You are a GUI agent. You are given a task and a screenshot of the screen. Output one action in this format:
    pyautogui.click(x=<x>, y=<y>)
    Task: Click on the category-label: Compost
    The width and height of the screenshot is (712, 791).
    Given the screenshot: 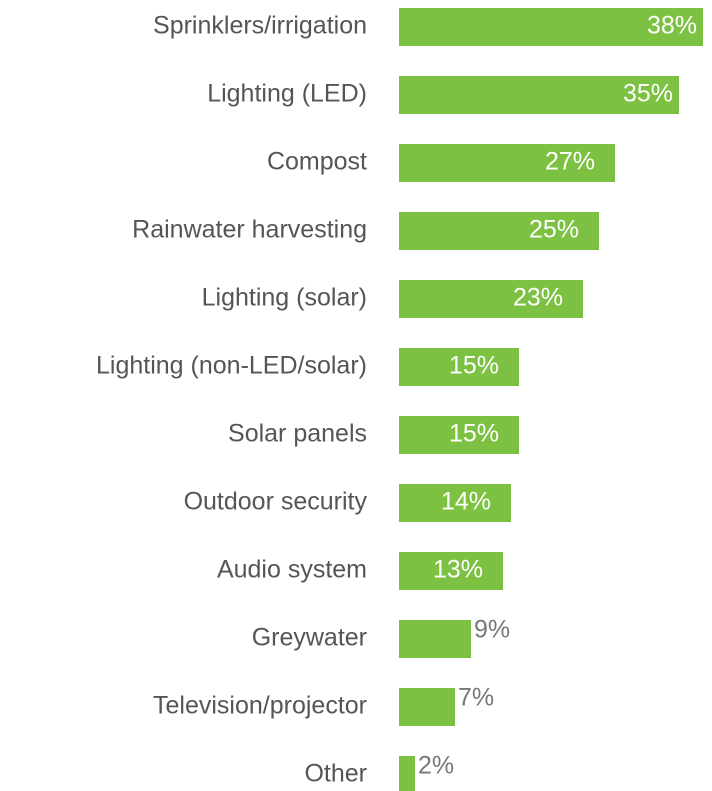 What is the action you would take?
    pyautogui.click(x=317, y=162)
    